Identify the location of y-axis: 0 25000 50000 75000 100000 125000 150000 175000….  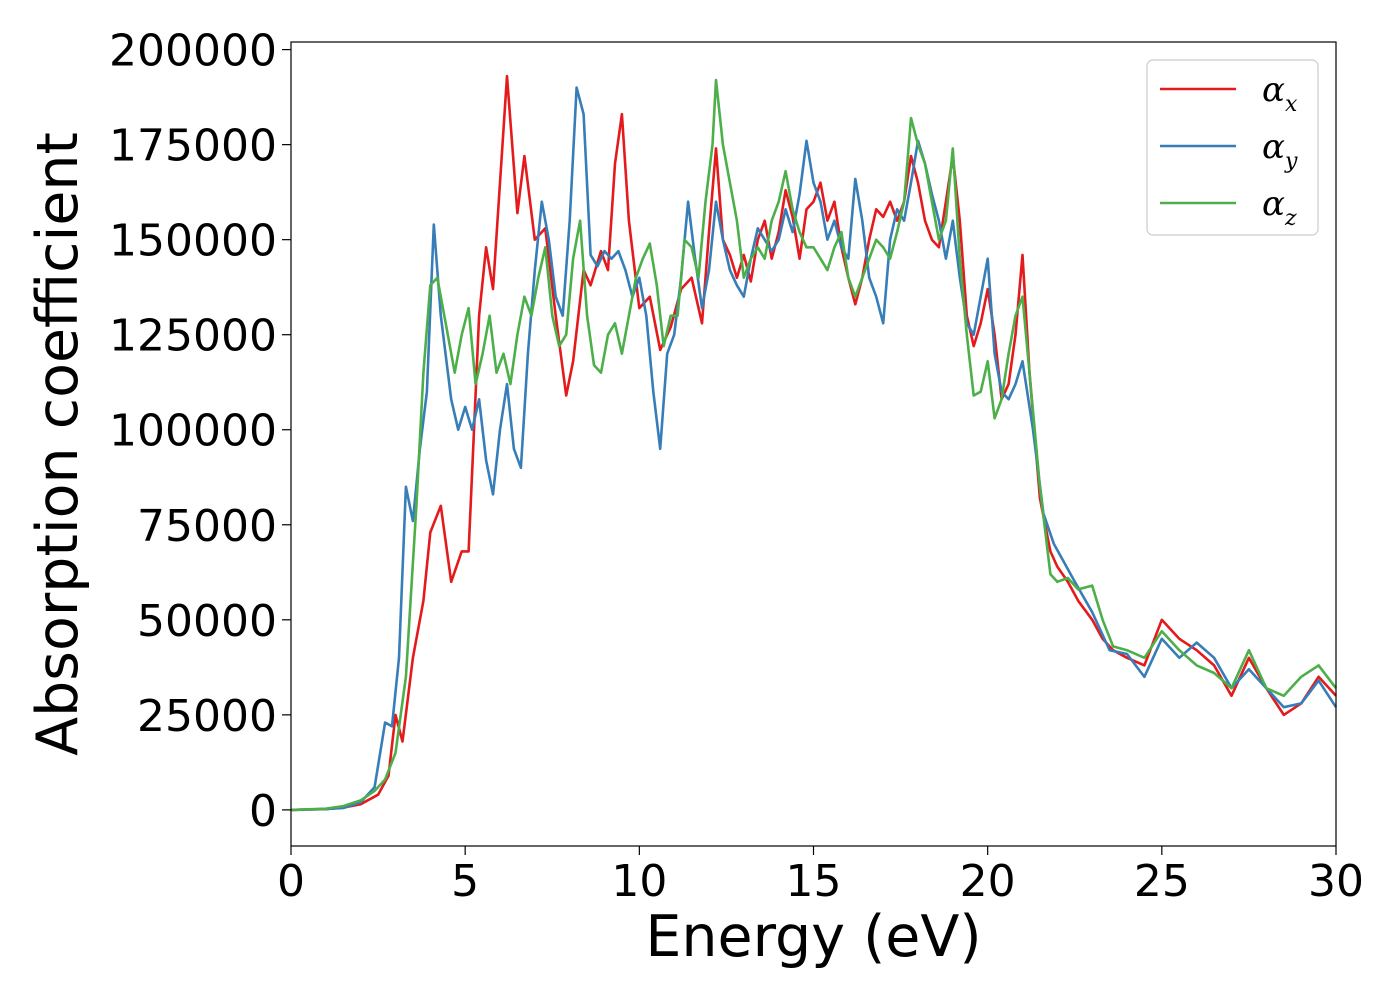
(200, 431).